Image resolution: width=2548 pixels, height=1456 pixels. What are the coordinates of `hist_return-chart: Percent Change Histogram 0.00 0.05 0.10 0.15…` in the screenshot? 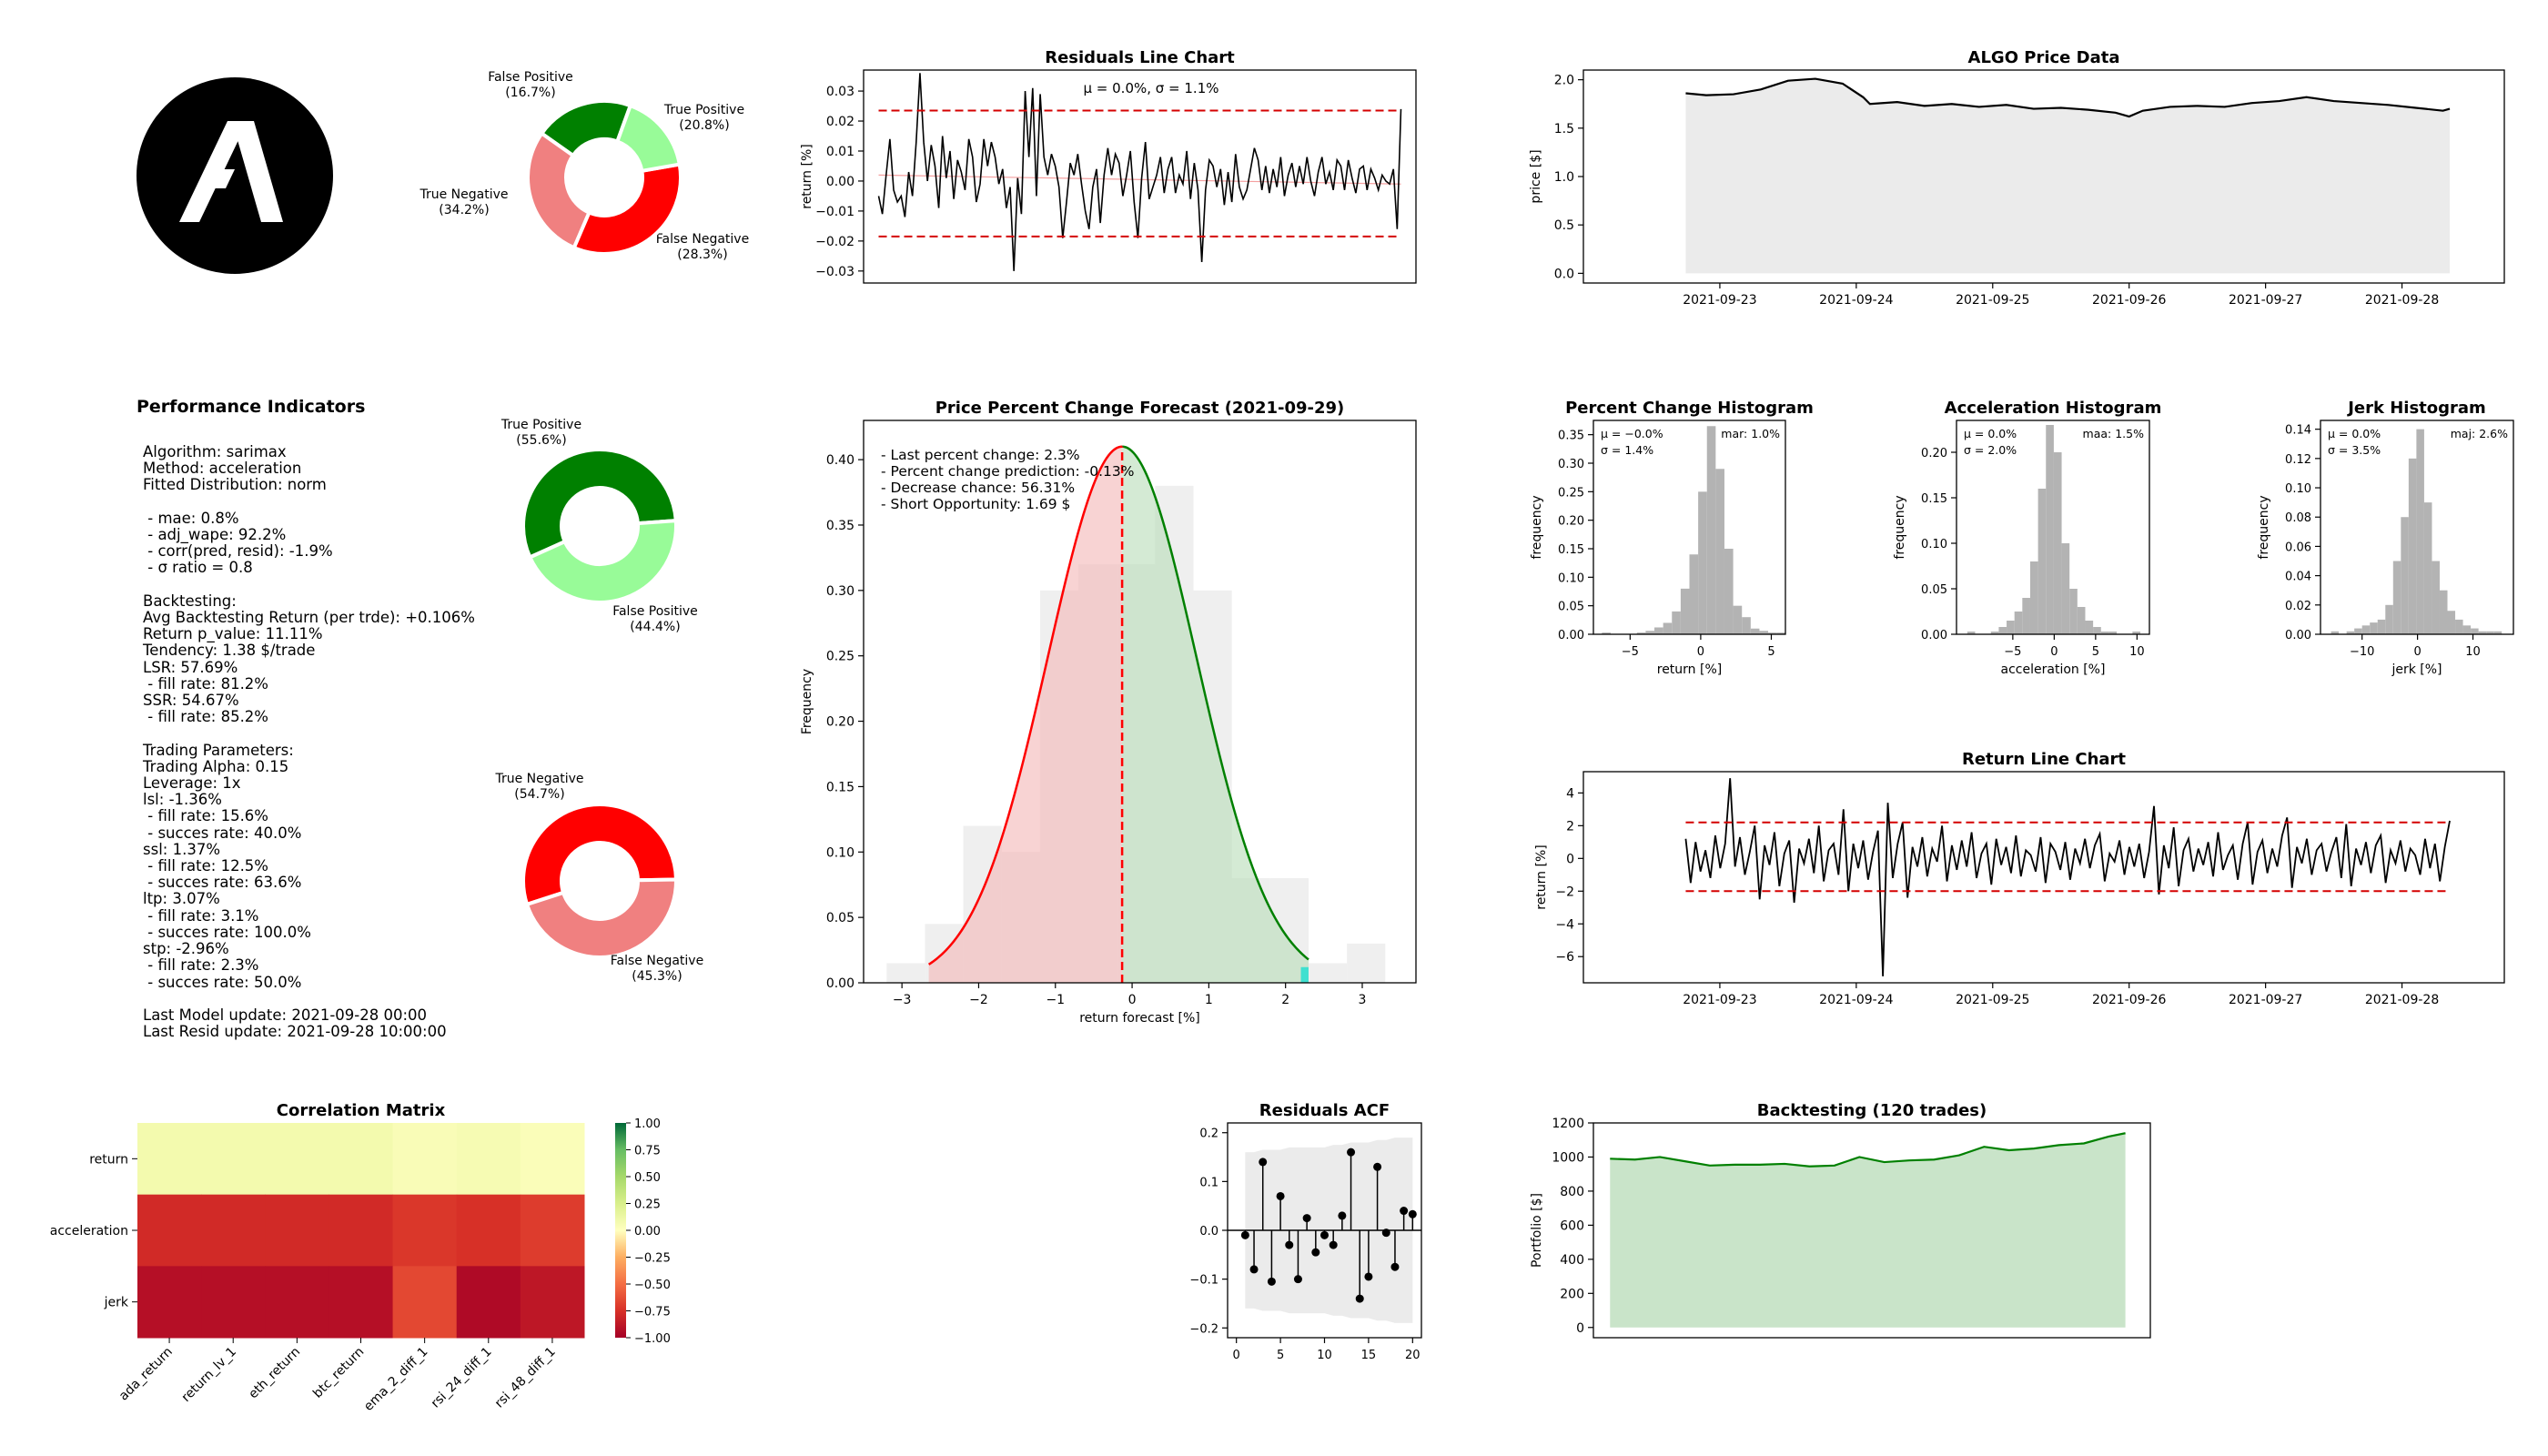 It's located at (1672, 538).